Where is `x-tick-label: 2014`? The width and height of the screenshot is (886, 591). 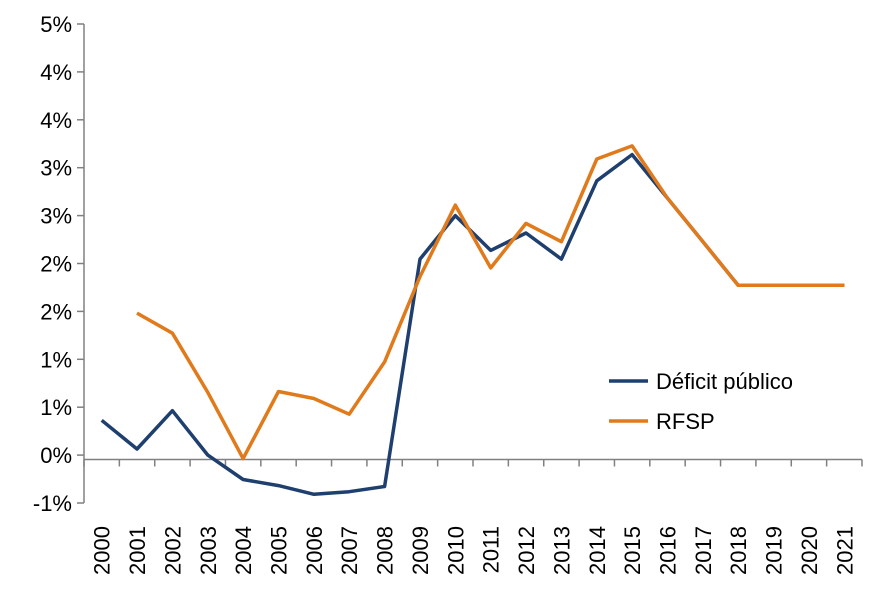
x-tick-label: 2014 is located at coordinates (597, 550).